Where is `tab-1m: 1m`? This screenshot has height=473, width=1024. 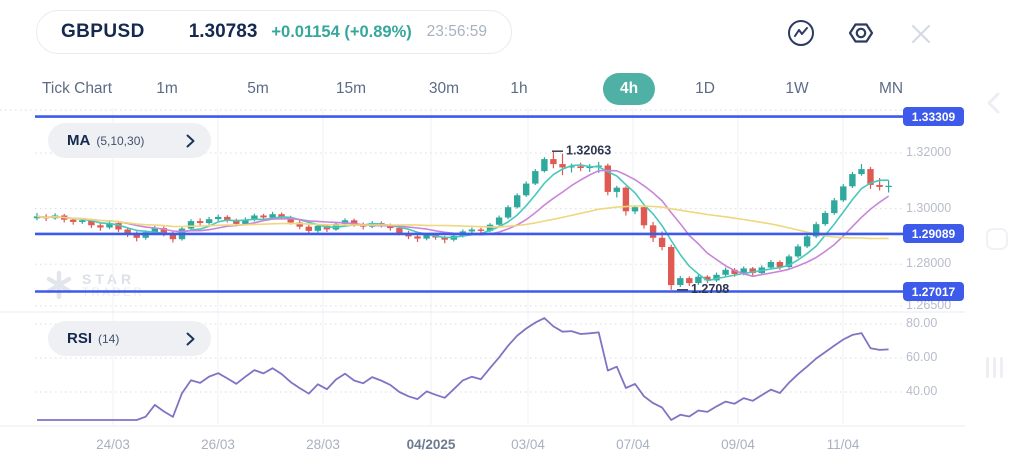 tab-1m: 1m is located at coordinates (167, 88).